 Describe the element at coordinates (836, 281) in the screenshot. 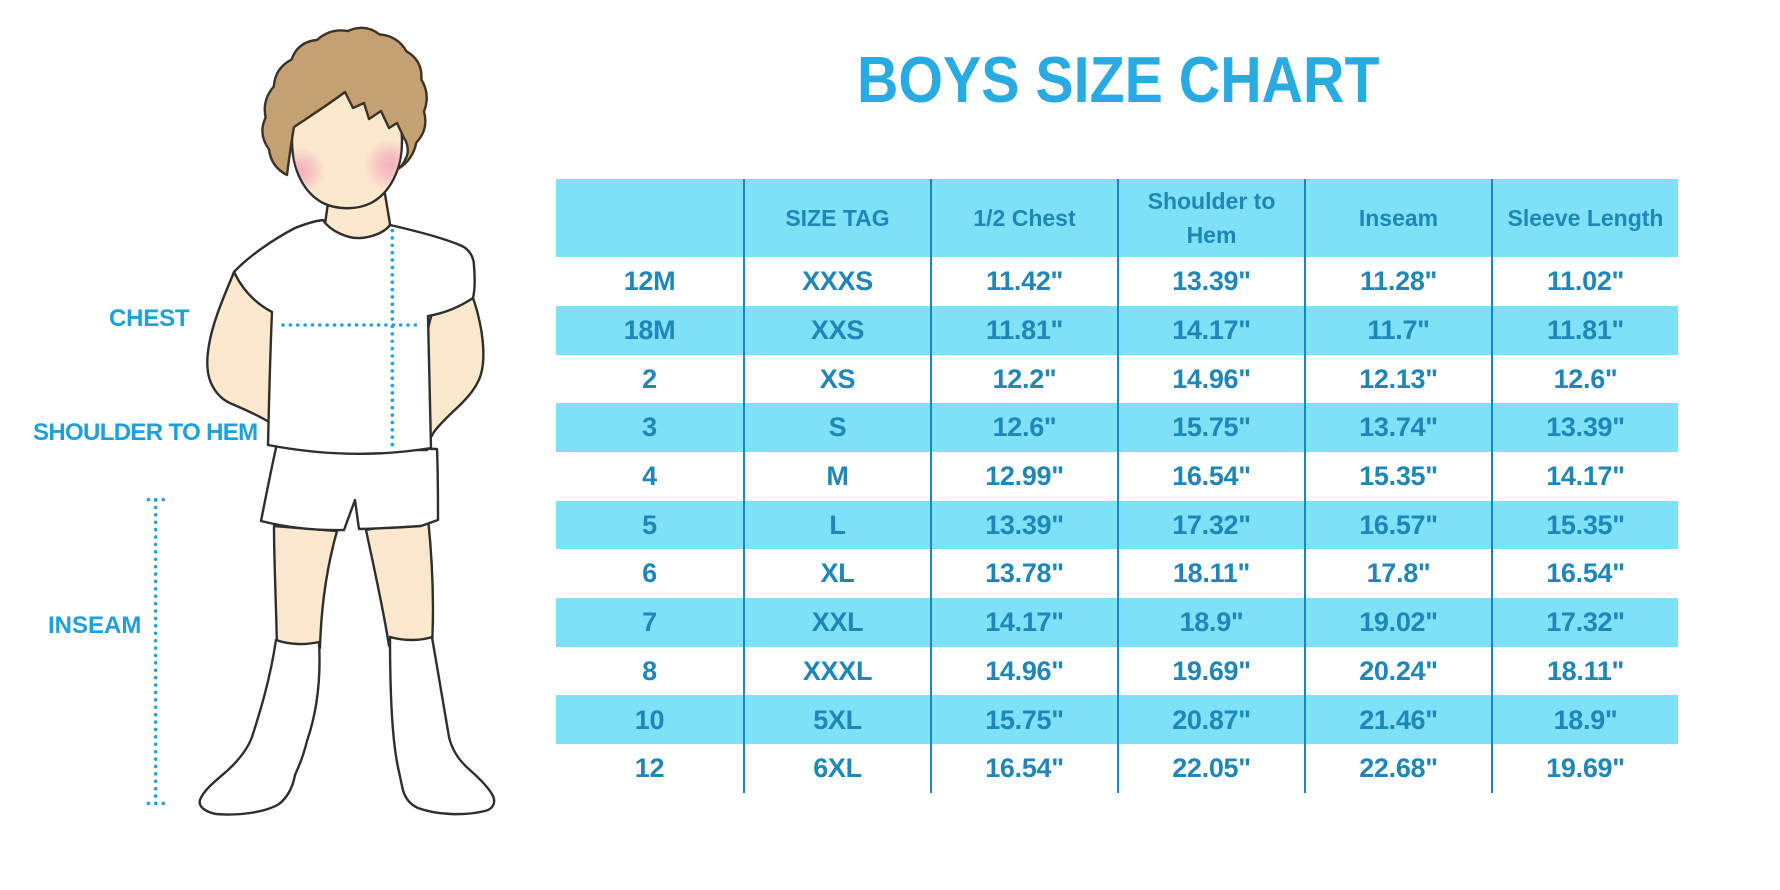

I see `table-cell: XXXS` at that location.